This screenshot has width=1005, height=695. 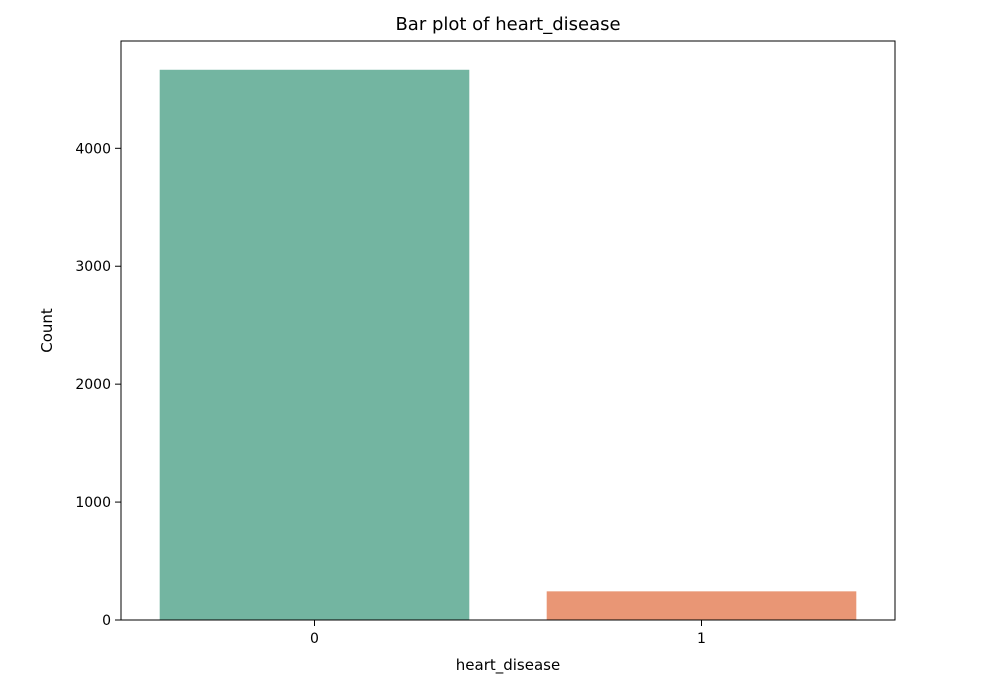 What do you see at coordinates (93, 149) in the screenshot?
I see `y-tick-label: 4000` at bounding box center [93, 149].